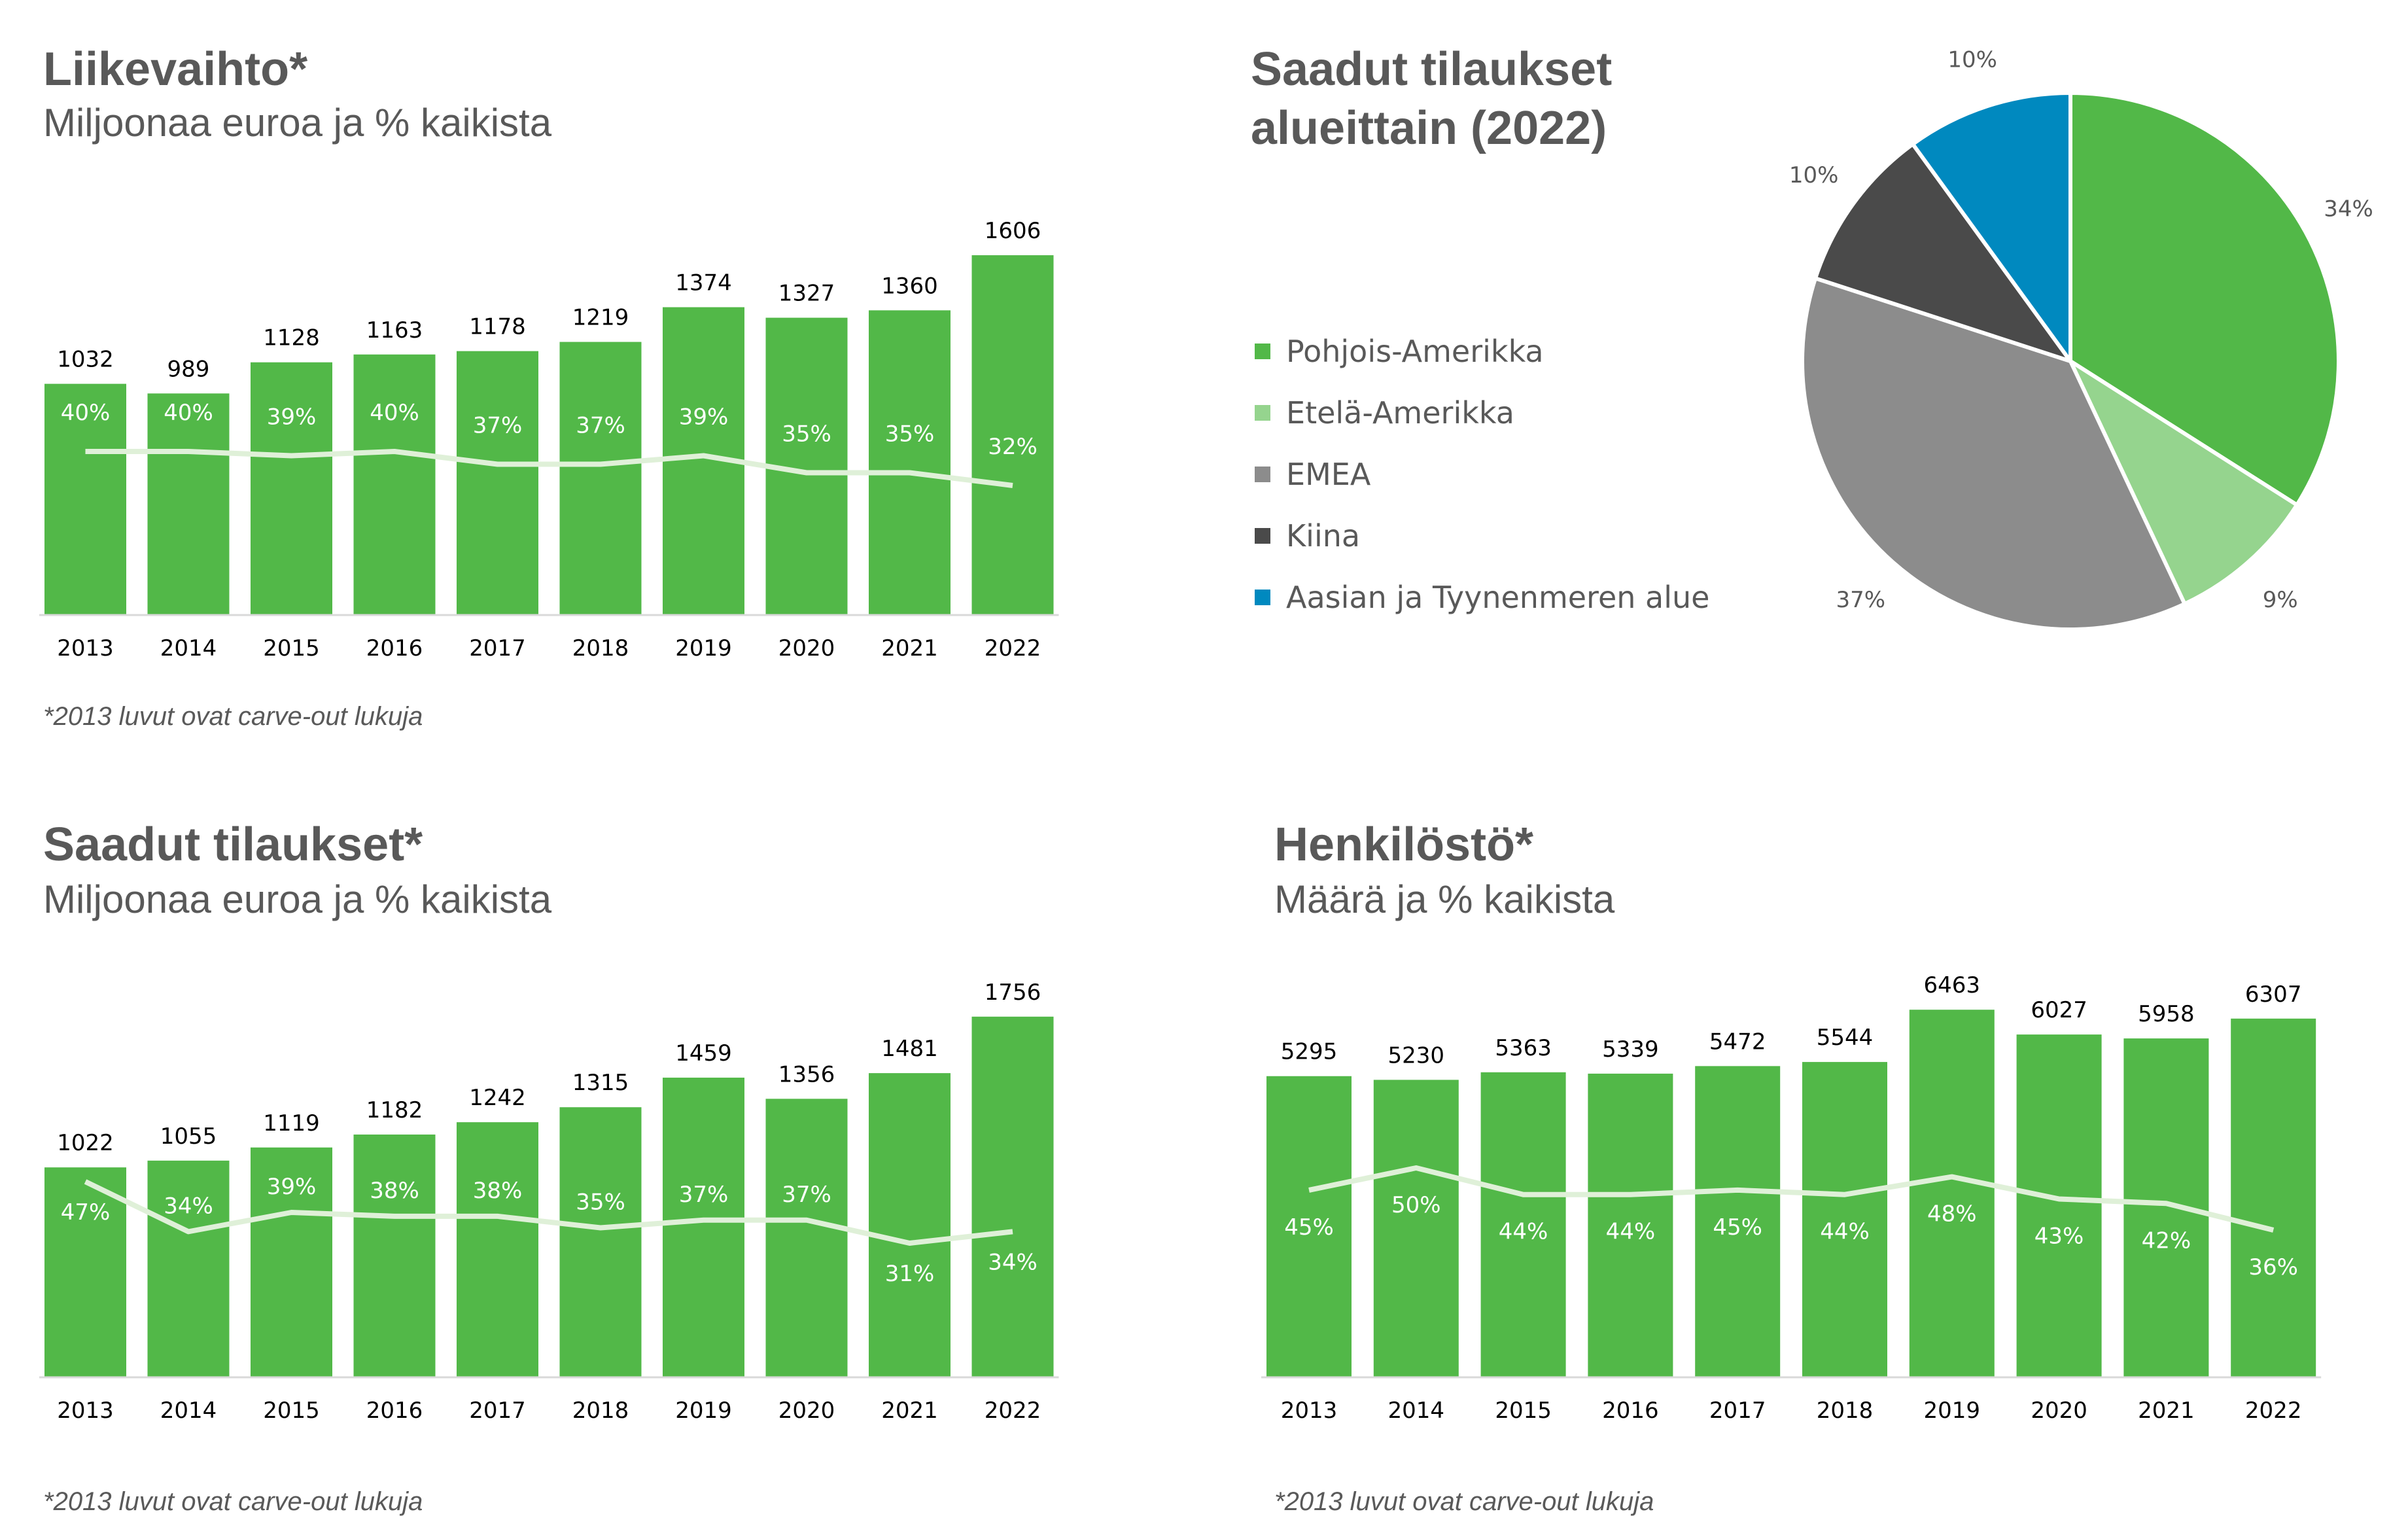 The height and width of the screenshot is (1516, 2408). Describe the element at coordinates (600, 1083) in the screenshot. I see `bar-value-label: 1315` at that location.